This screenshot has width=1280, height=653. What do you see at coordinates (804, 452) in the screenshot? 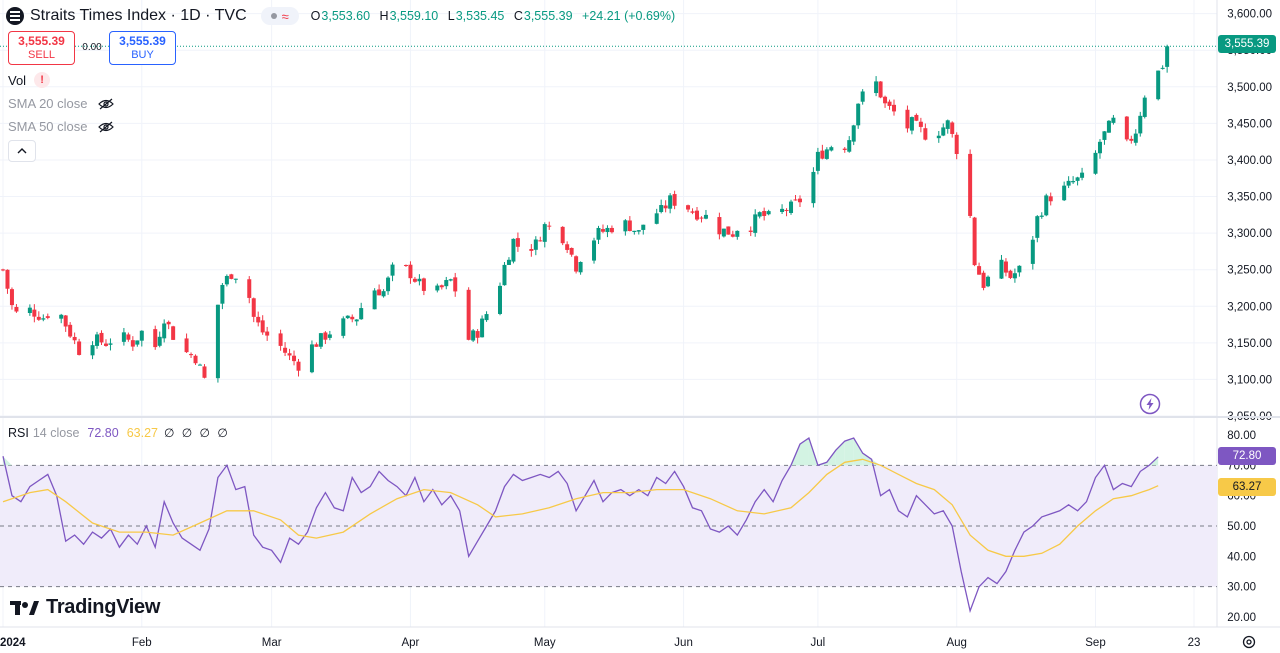
I see `rsi-overbought-fill` at bounding box center [804, 452].